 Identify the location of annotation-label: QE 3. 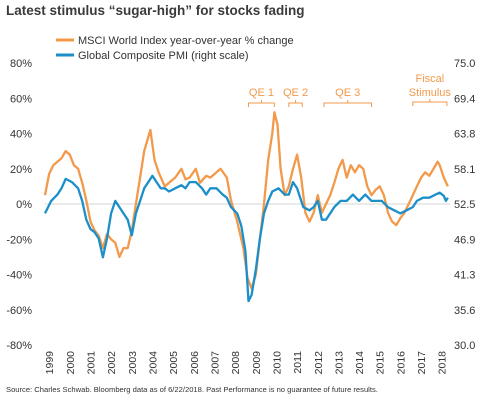
(347, 93).